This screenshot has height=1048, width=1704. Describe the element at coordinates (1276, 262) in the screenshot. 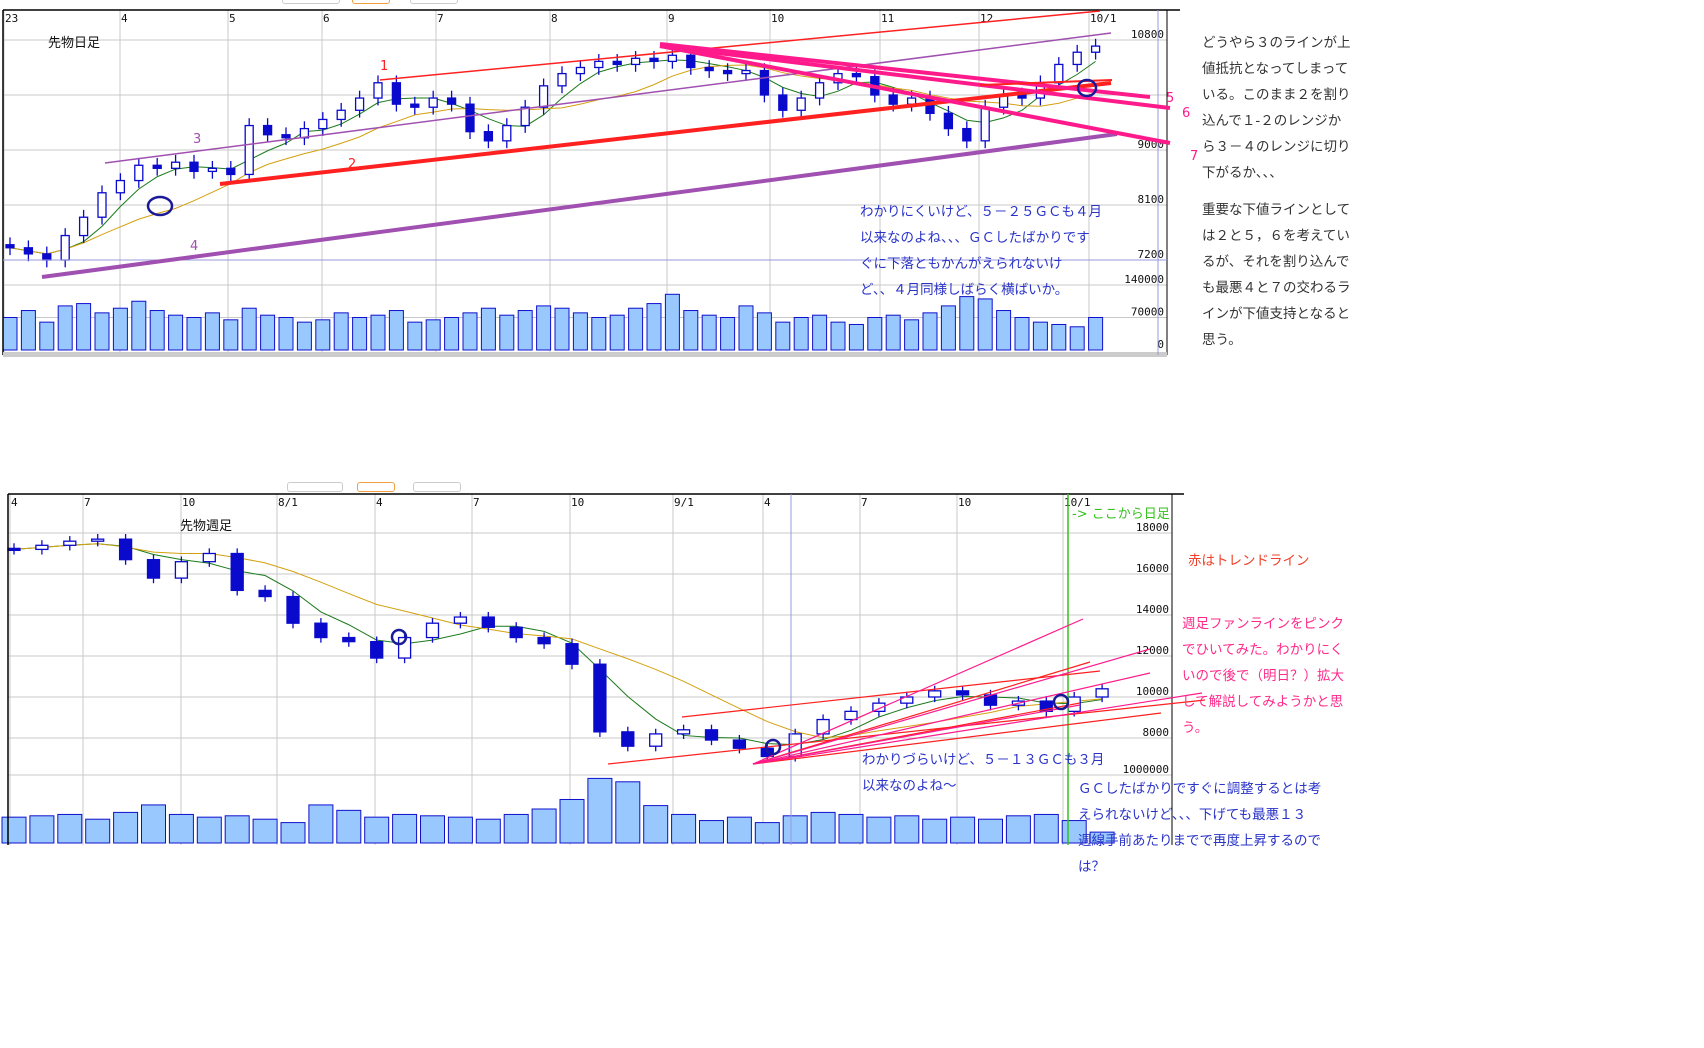

I see `note-line: るが、それを割り込んで` at that location.